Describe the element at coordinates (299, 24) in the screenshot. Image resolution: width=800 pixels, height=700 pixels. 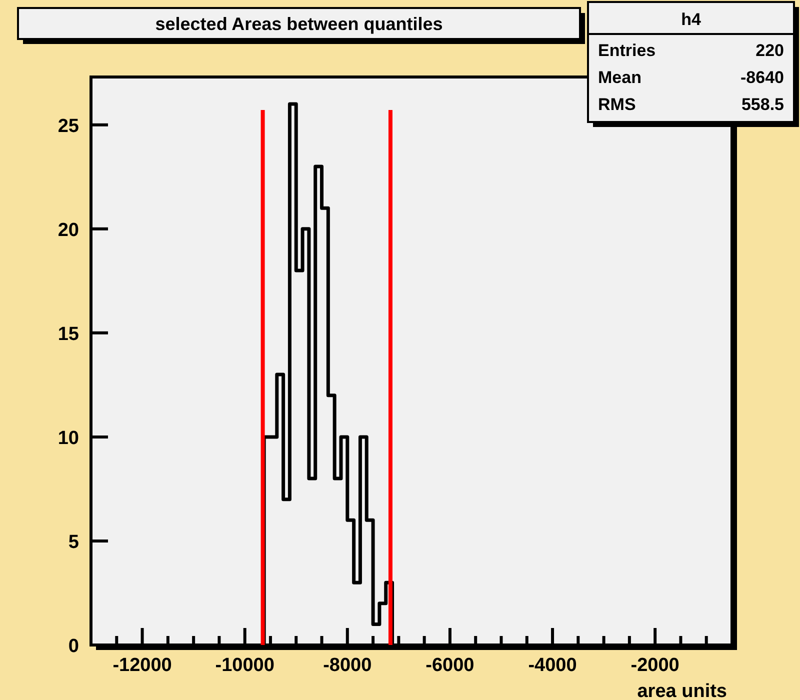
I see `chart-title: selected Areas between quantiles` at that location.